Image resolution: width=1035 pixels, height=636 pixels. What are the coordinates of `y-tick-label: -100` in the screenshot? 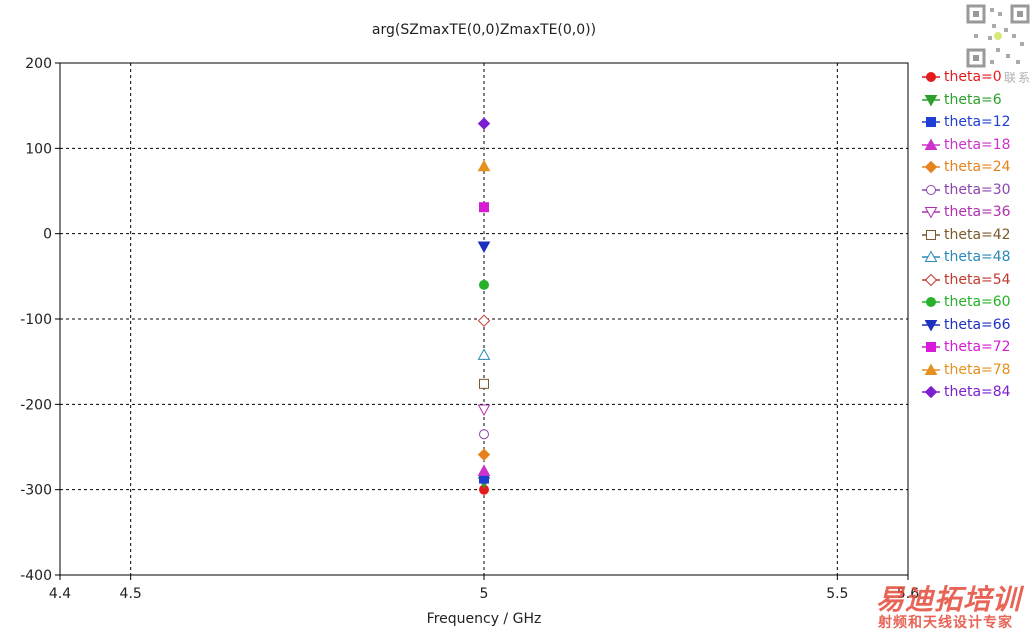 It's located at (36, 320).